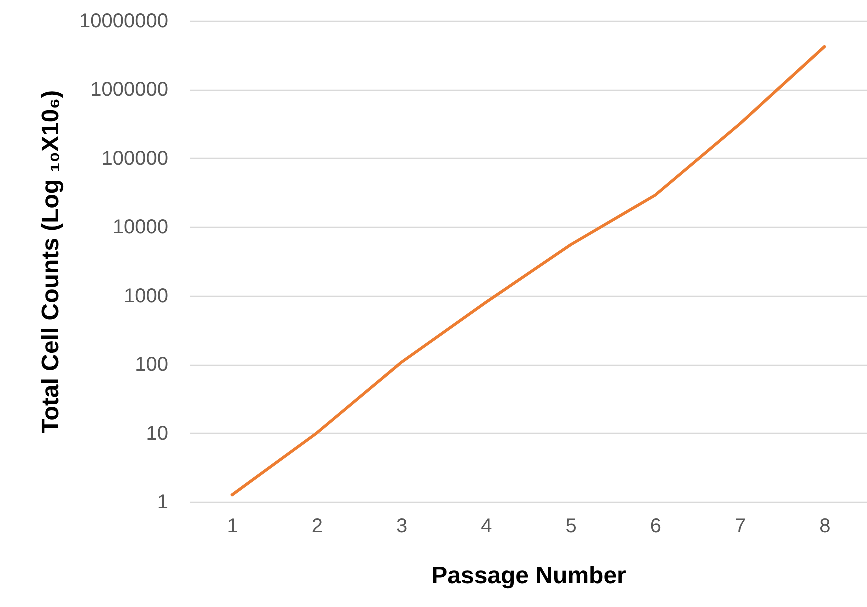  I want to click on y-axis-title: Total Cell Counts (Log ₁₀X10₆), so click(51, 262).